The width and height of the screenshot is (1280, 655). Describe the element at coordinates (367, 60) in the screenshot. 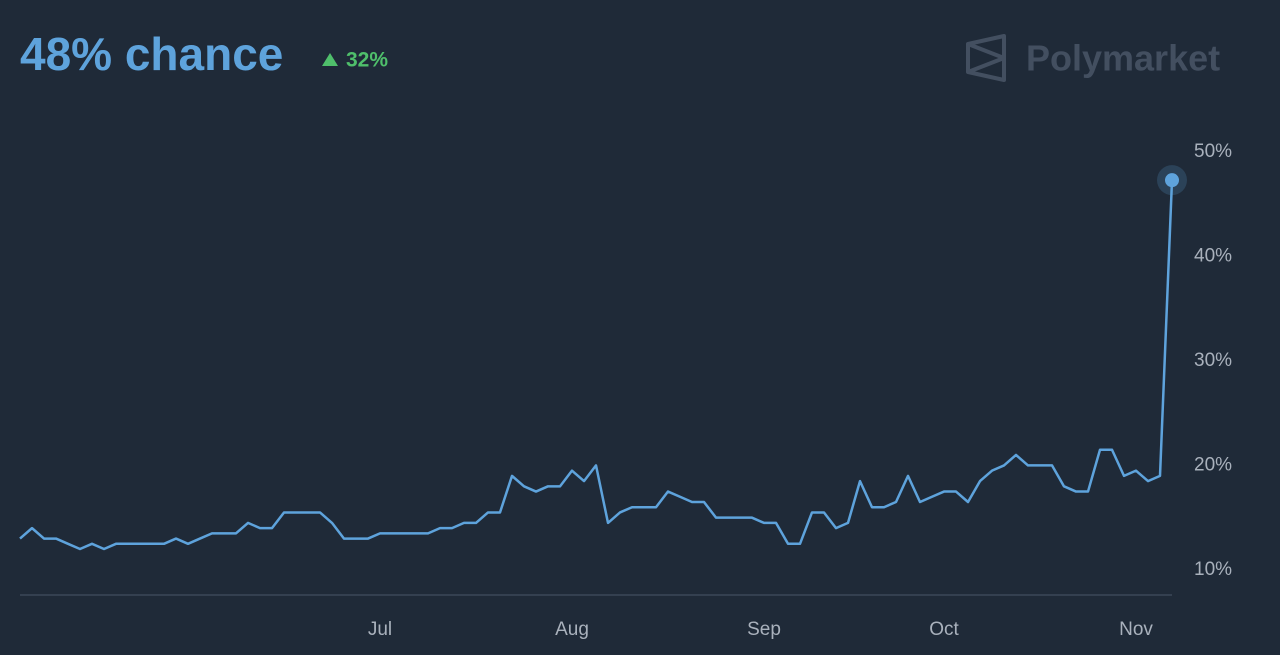

I see `change: 32%` at that location.